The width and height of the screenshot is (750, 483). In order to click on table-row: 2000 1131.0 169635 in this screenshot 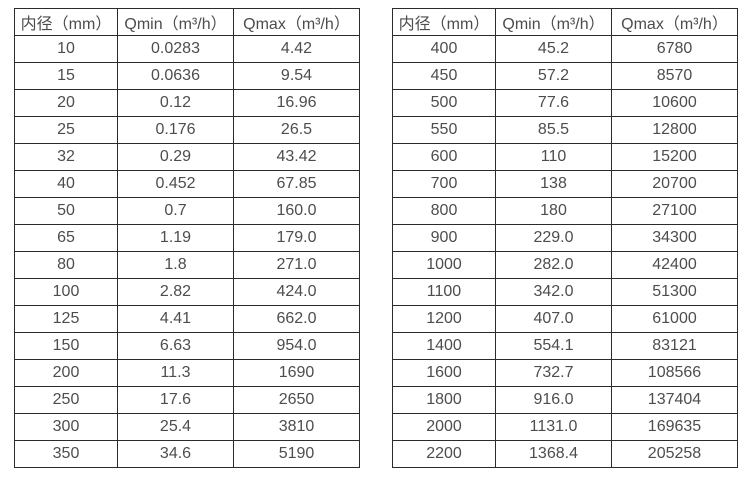, I will do `click(565, 427)`.